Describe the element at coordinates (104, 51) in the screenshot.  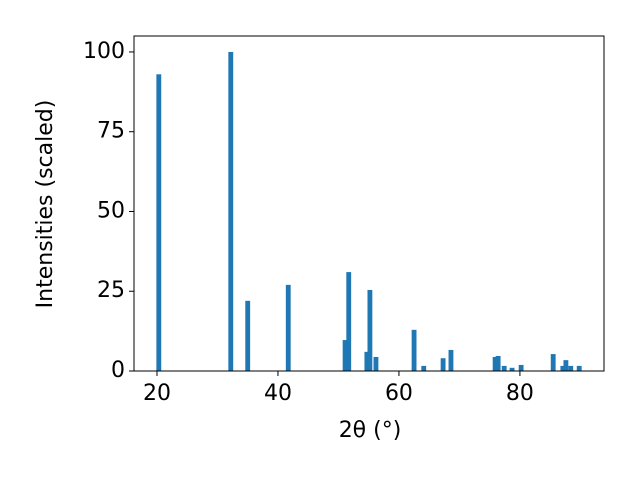
I see `y-tick-label: 100` at that location.